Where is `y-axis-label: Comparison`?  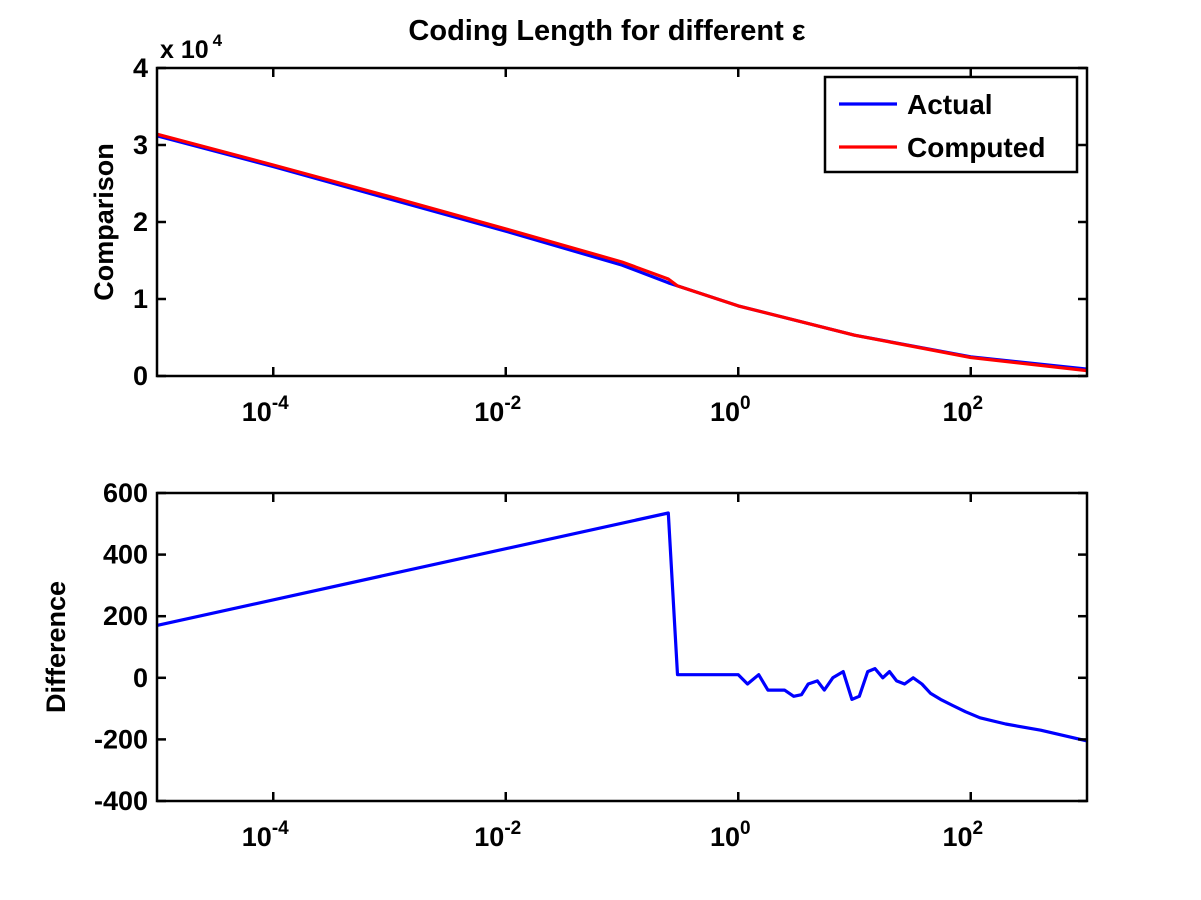
y-axis-label: Comparison is located at coordinates (104, 222).